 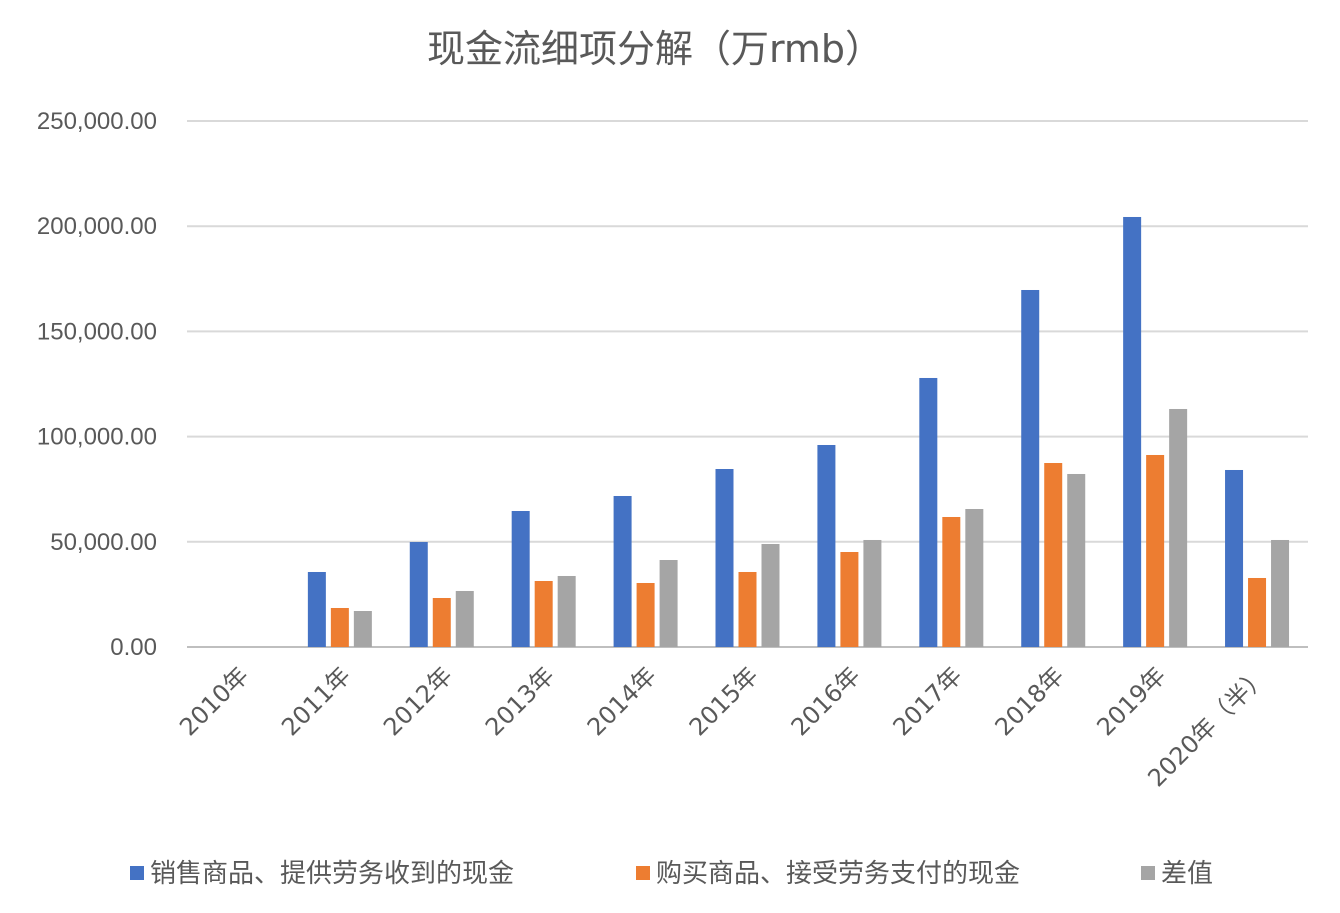 What do you see at coordinates (103, 542) in the screenshot?
I see `y-tick-label: 50,000.00` at bounding box center [103, 542].